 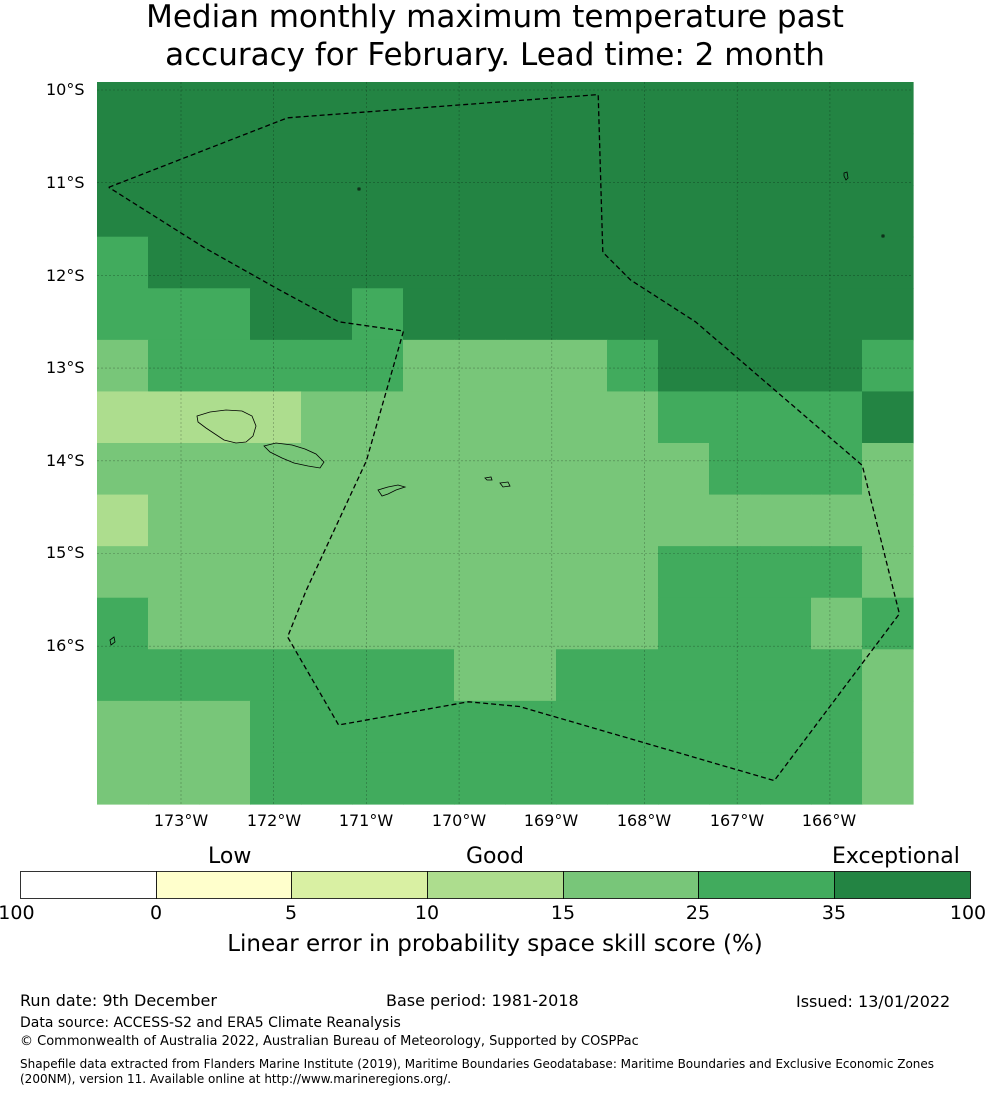 I want to click on base-period: Base period: 1981-2018, so click(x=482, y=1000).